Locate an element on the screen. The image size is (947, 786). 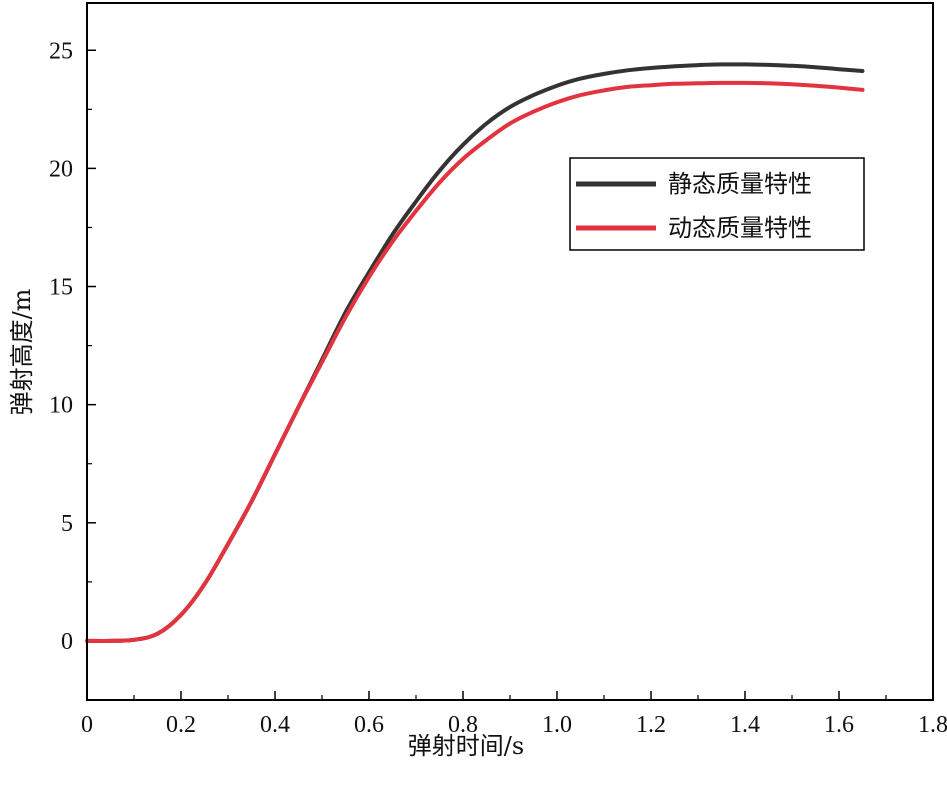
legend-label-dynamic: 动态质量特性 is located at coordinates (740, 228).